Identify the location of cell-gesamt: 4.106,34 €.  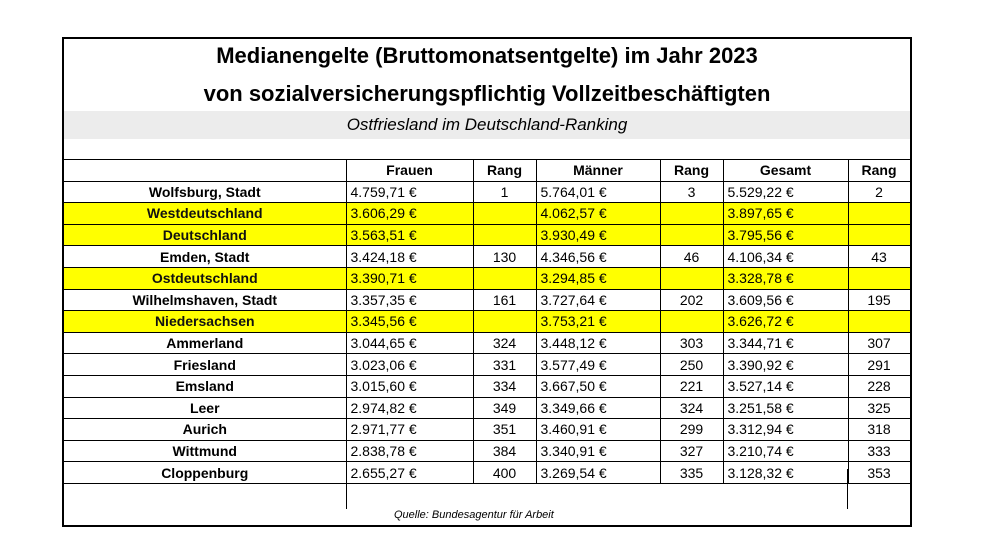
(785, 256).